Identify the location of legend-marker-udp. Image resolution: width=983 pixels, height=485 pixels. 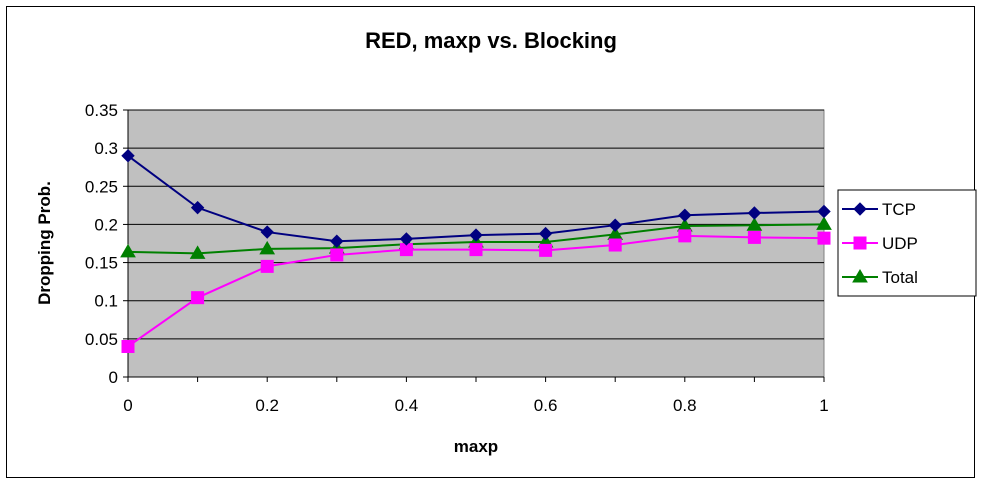
(860, 243).